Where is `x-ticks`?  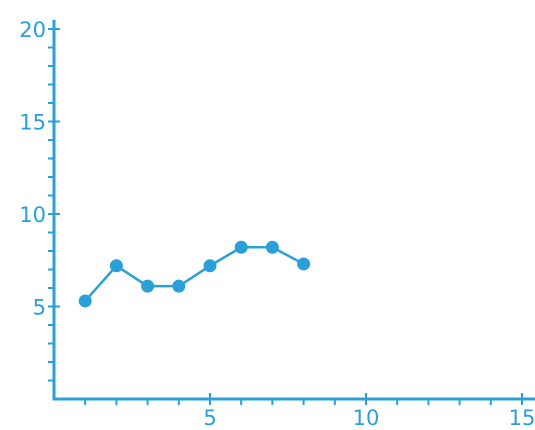 x-ticks is located at coordinates (303, 399).